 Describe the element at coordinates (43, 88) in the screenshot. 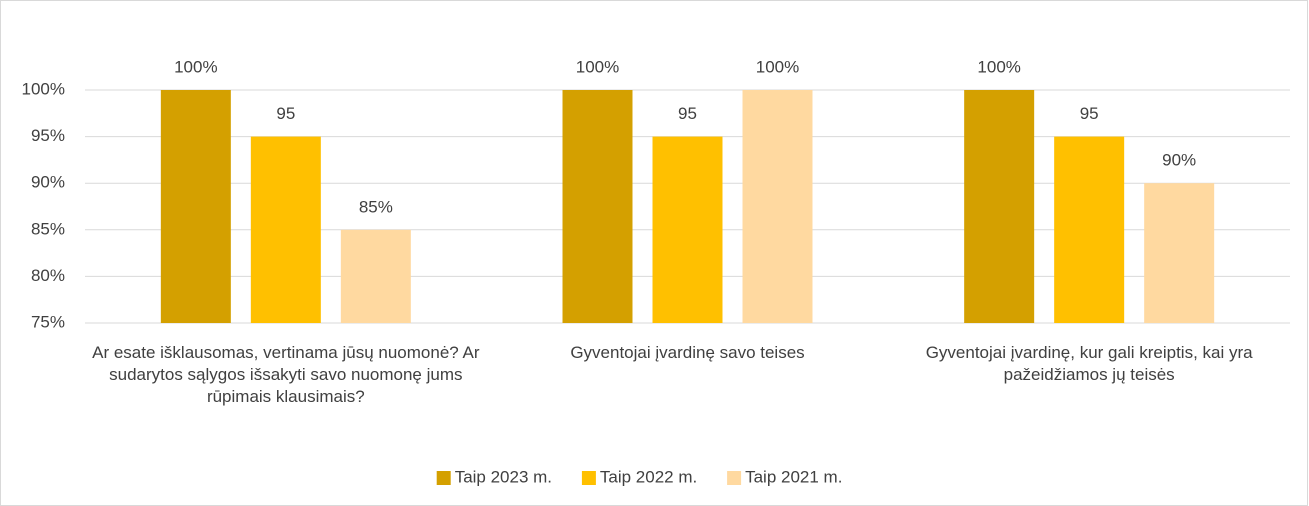

I see `y-tick-label: 100%` at that location.